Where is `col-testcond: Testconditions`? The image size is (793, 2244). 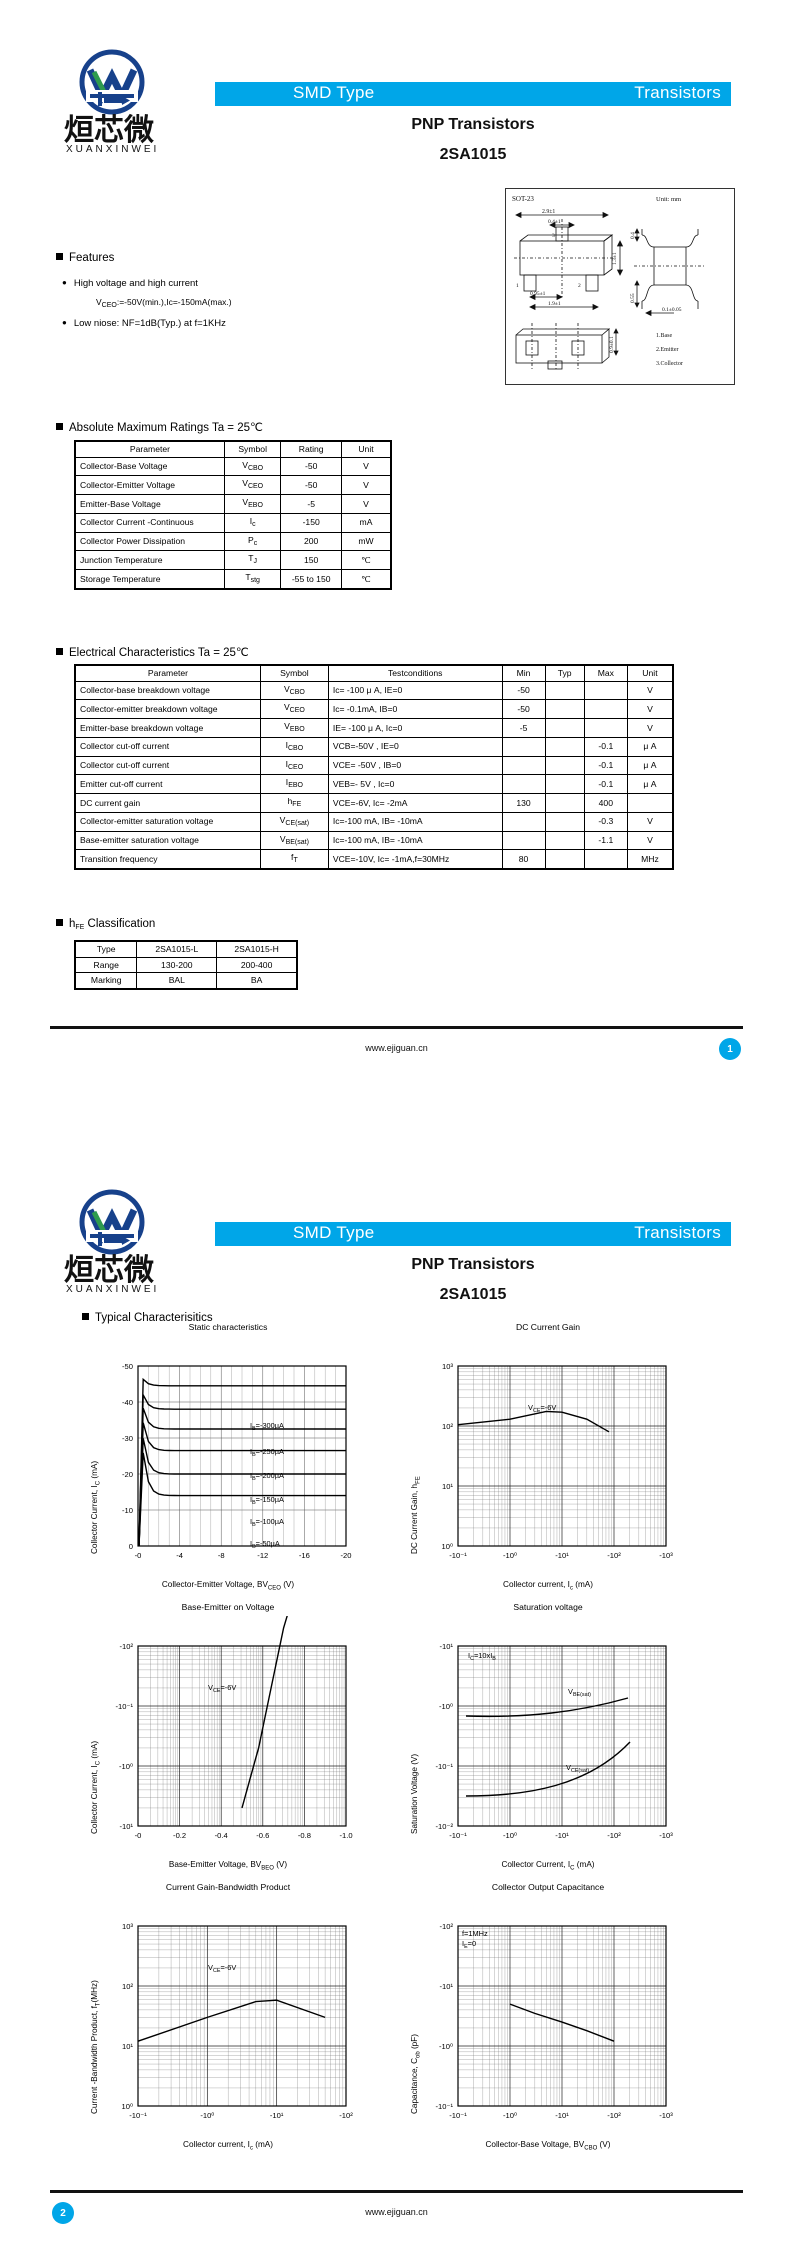 col-testcond: Testconditions is located at coordinates (415, 673).